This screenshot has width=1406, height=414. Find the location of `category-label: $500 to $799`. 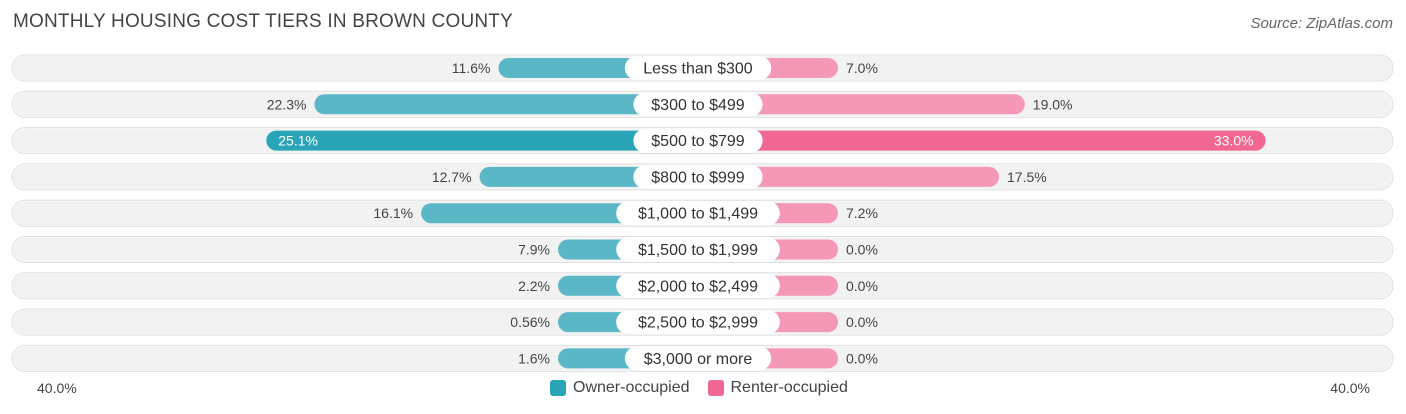

category-label: $500 to $799 is located at coordinates (698, 141).